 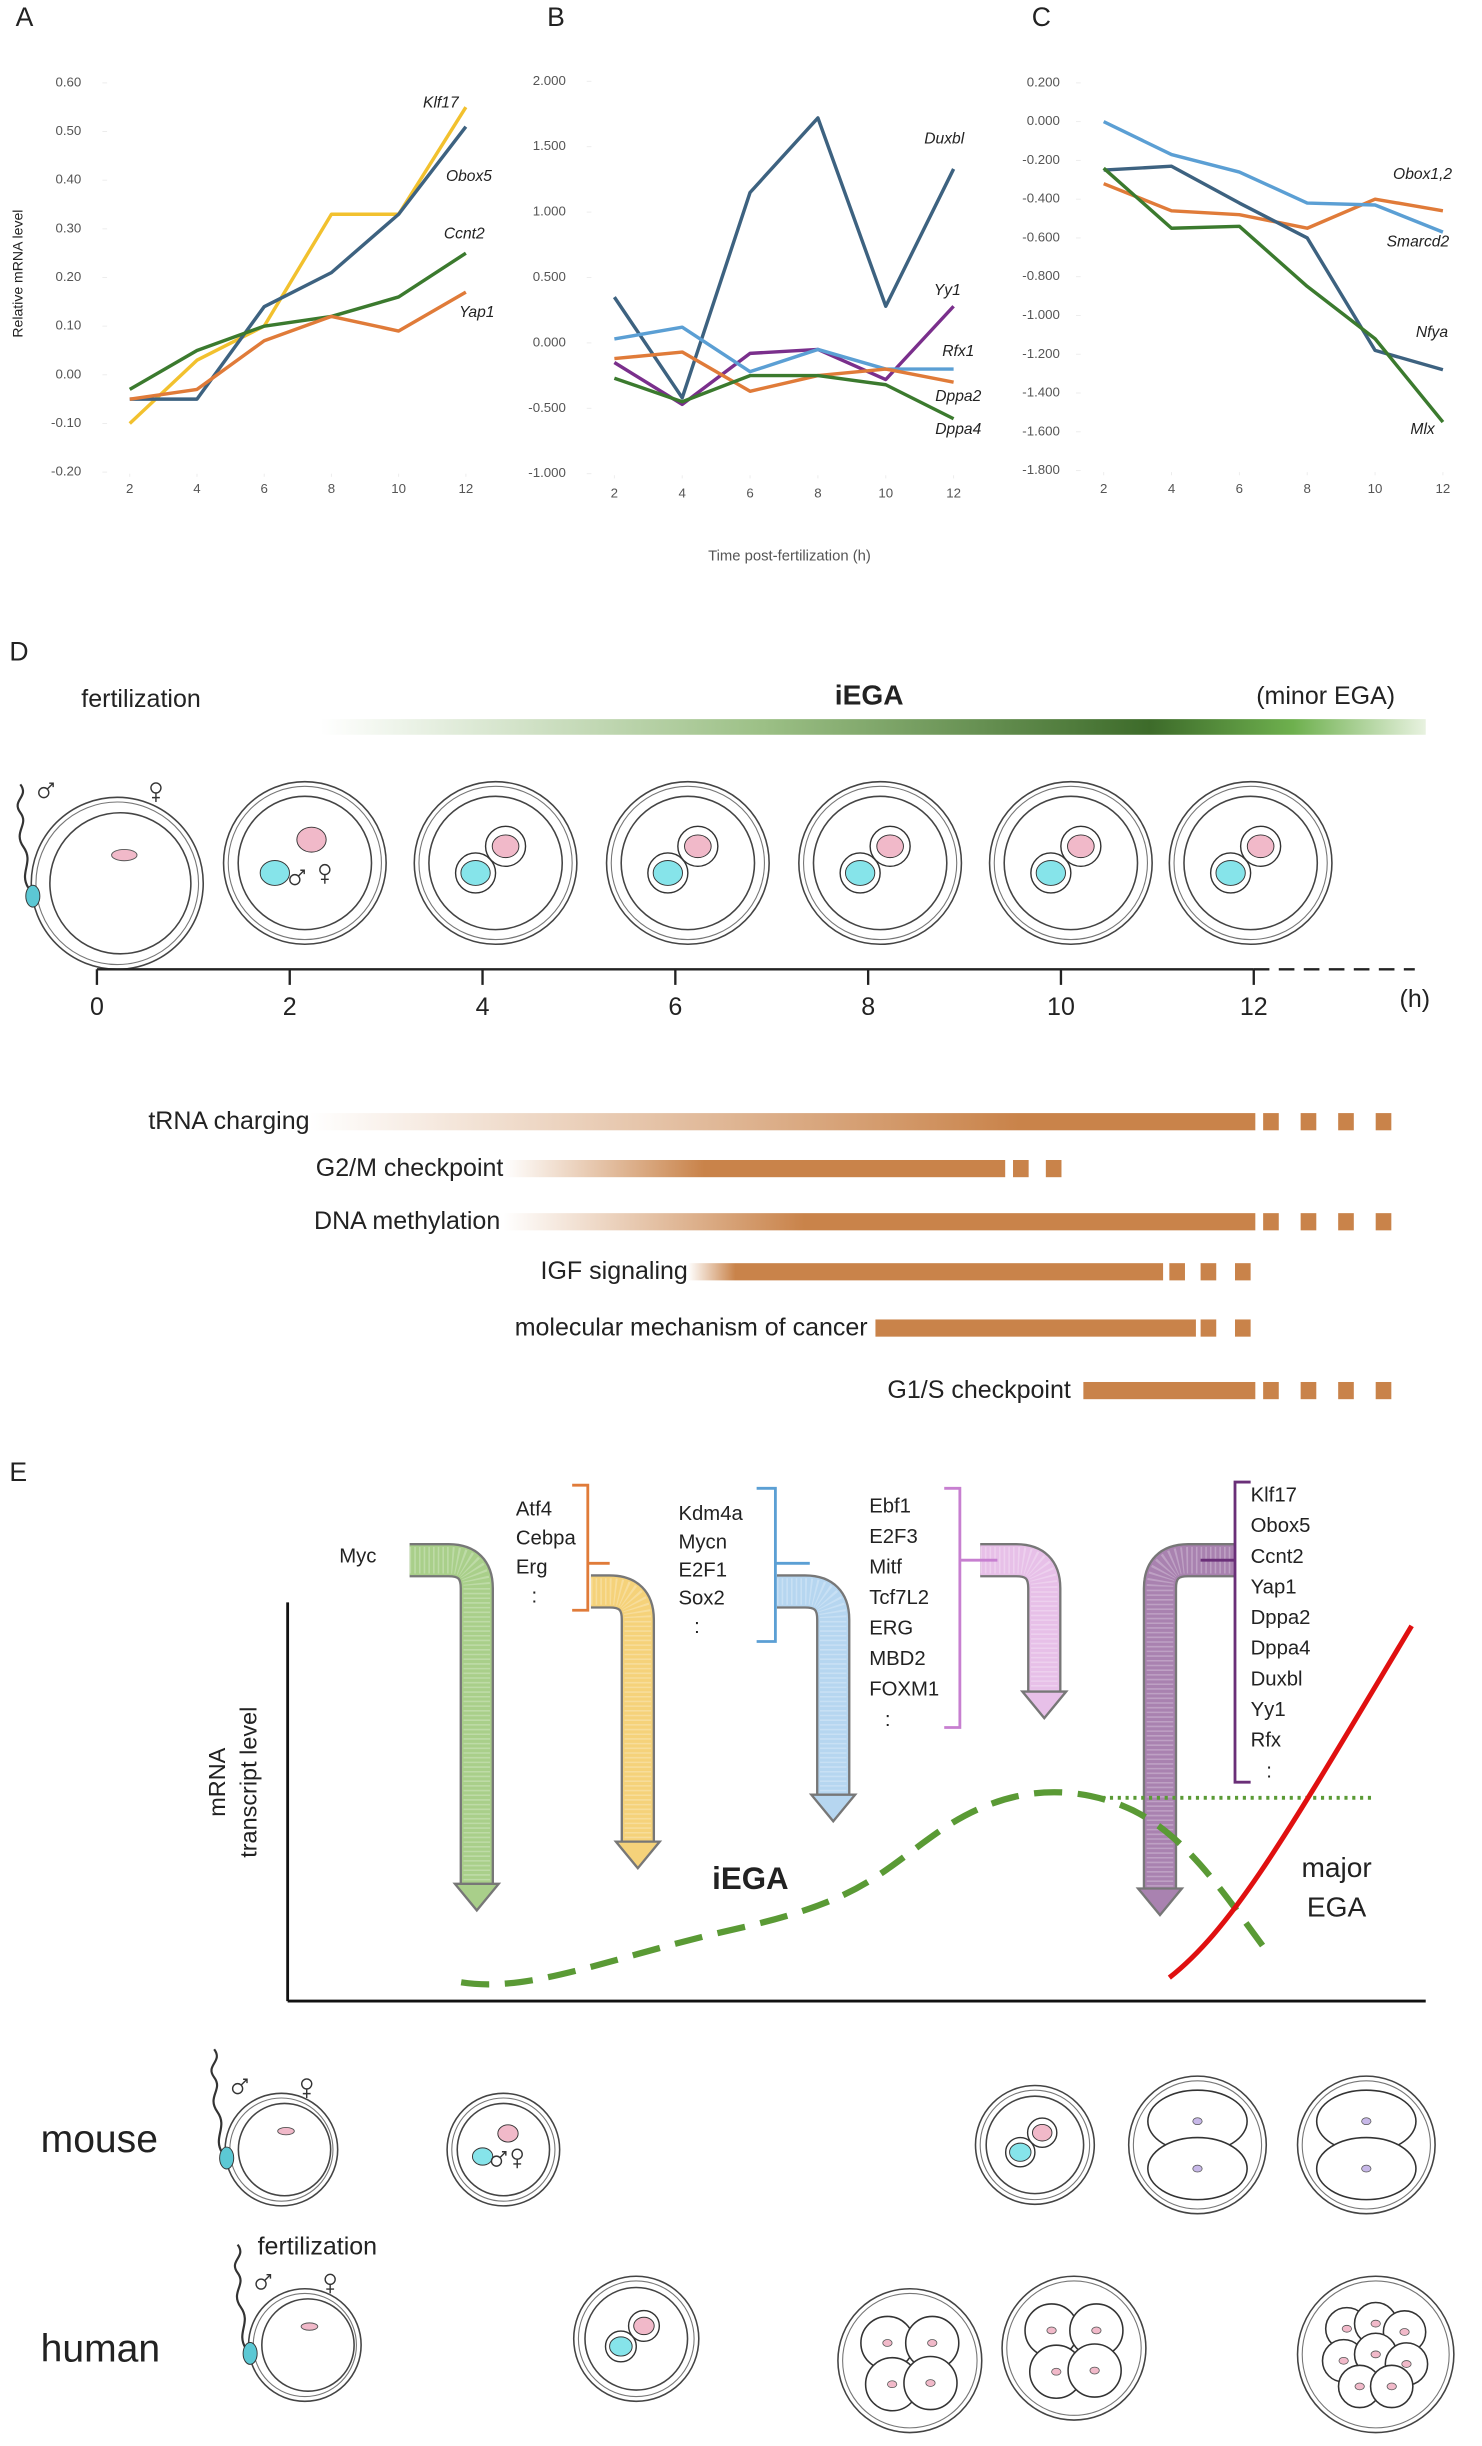 What do you see at coordinates (68, 130) in the screenshot?
I see `y-tick-label: 0.50` at bounding box center [68, 130].